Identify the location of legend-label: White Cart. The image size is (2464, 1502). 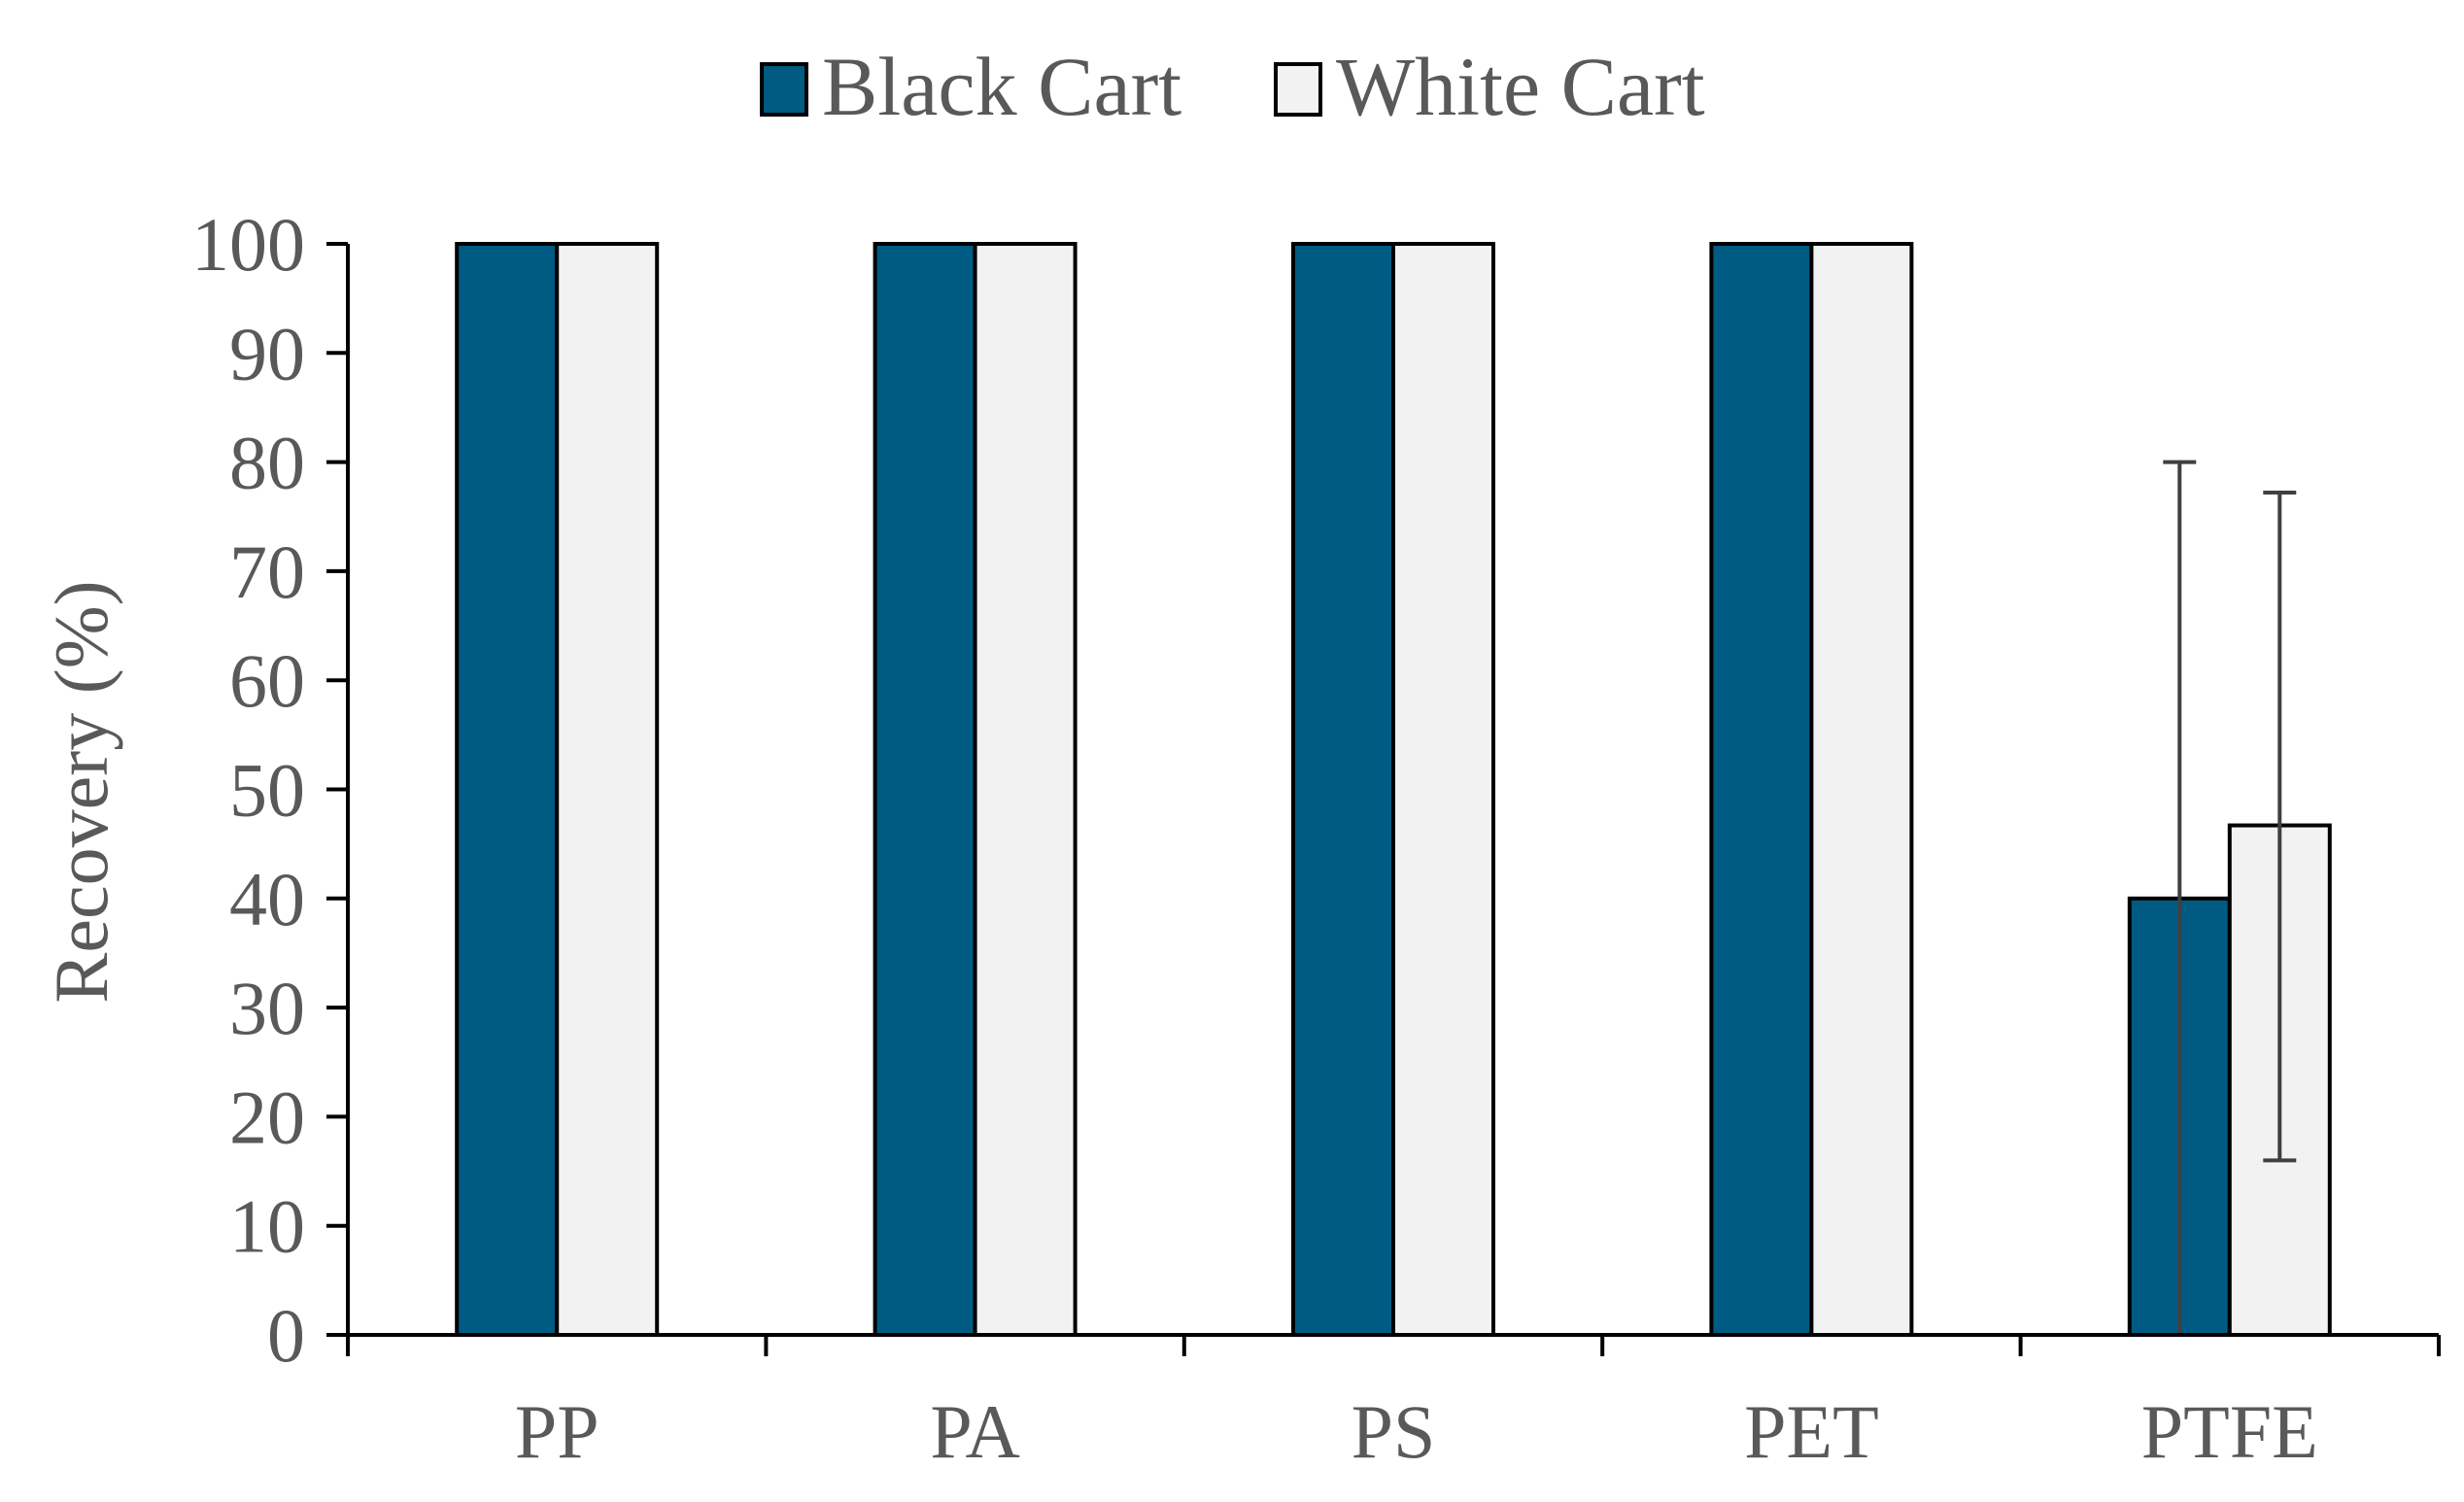
(1520, 86).